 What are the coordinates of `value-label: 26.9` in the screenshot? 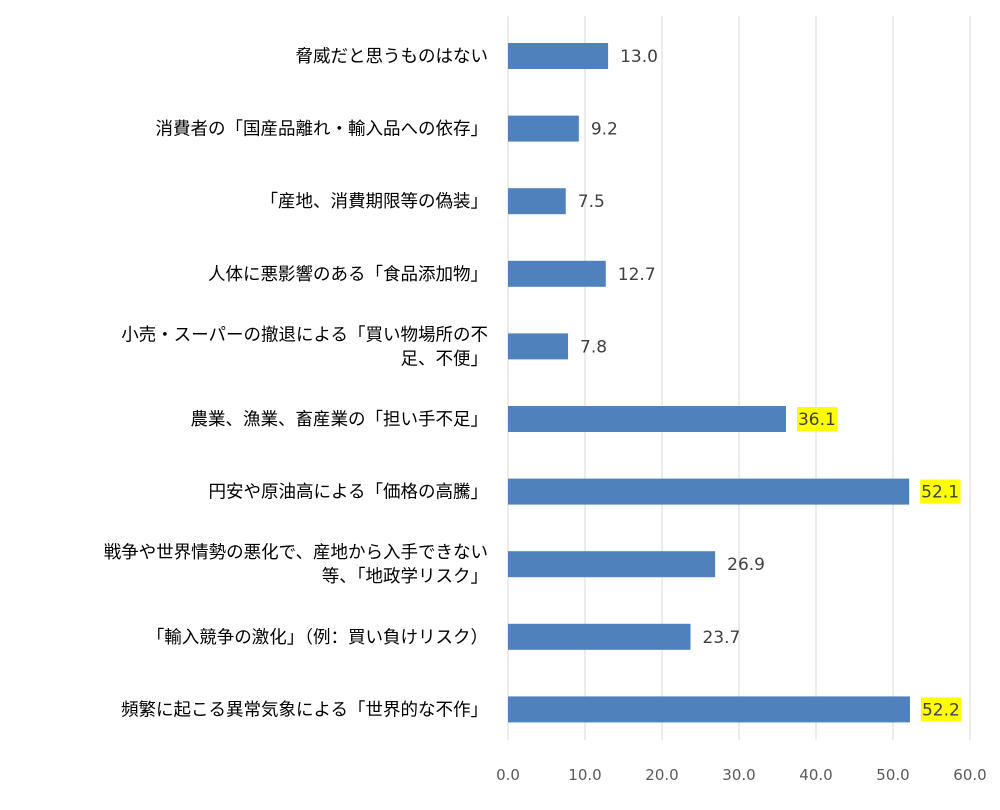 It's located at (746, 565).